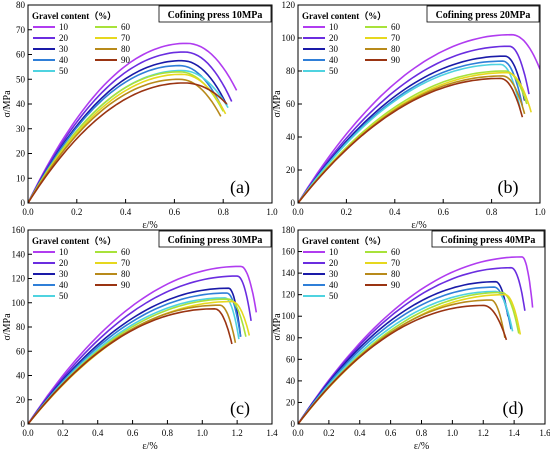  Describe the element at coordinates (19, 303) in the screenshot. I see `y-tick-label: 100` at that location.